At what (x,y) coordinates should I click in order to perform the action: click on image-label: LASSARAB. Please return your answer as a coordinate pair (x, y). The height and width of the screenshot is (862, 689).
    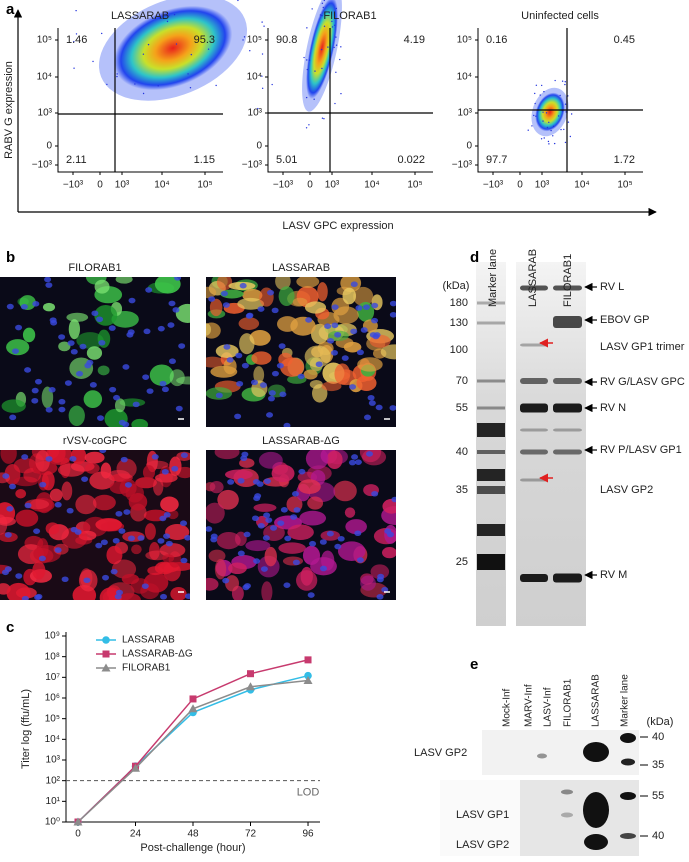
    Looking at the image, I should click on (301, 268).